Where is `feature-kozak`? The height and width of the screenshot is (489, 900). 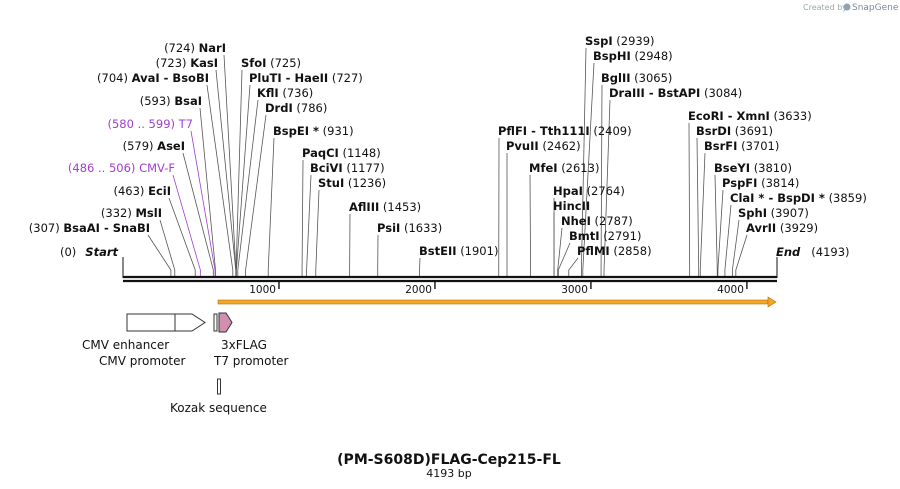
feature-kozak is located at coordinates (219, 386).